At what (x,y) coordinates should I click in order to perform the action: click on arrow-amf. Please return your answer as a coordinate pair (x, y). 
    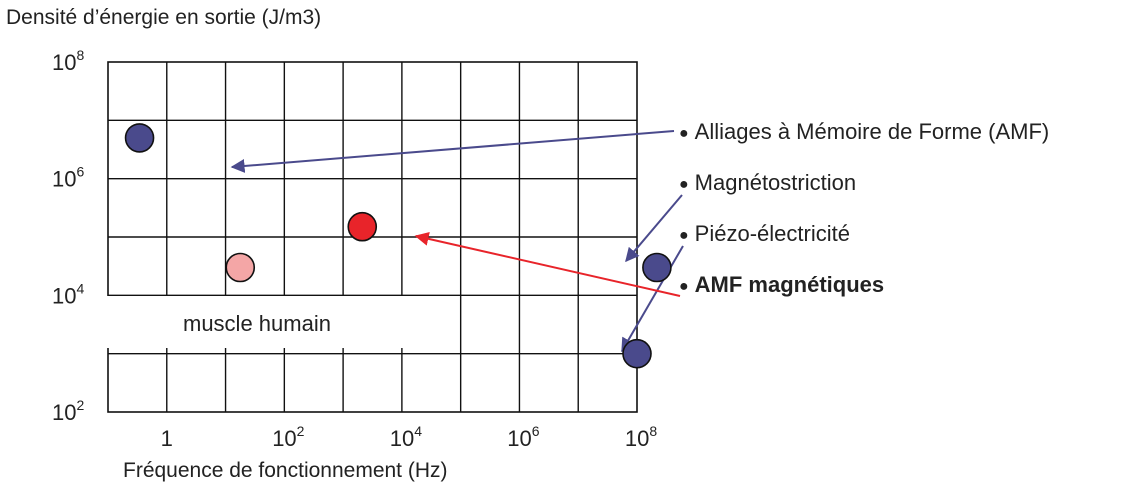
    Looking at the image, I should click on (452, 151).